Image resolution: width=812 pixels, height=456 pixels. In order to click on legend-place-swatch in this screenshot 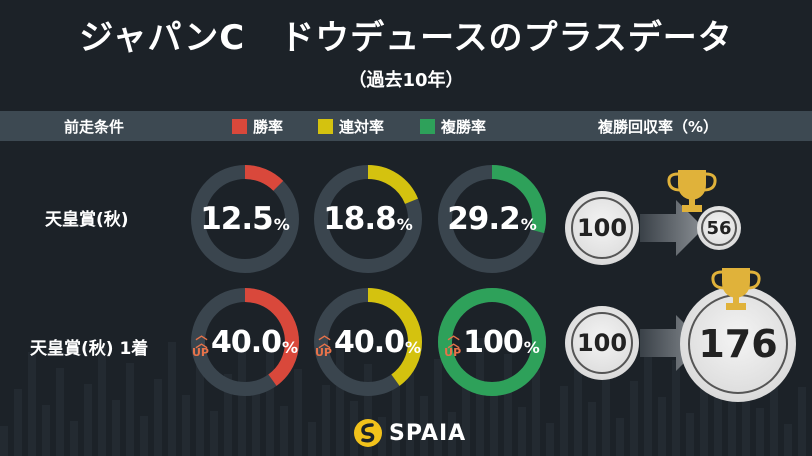, I will do `click(427, 126)`.